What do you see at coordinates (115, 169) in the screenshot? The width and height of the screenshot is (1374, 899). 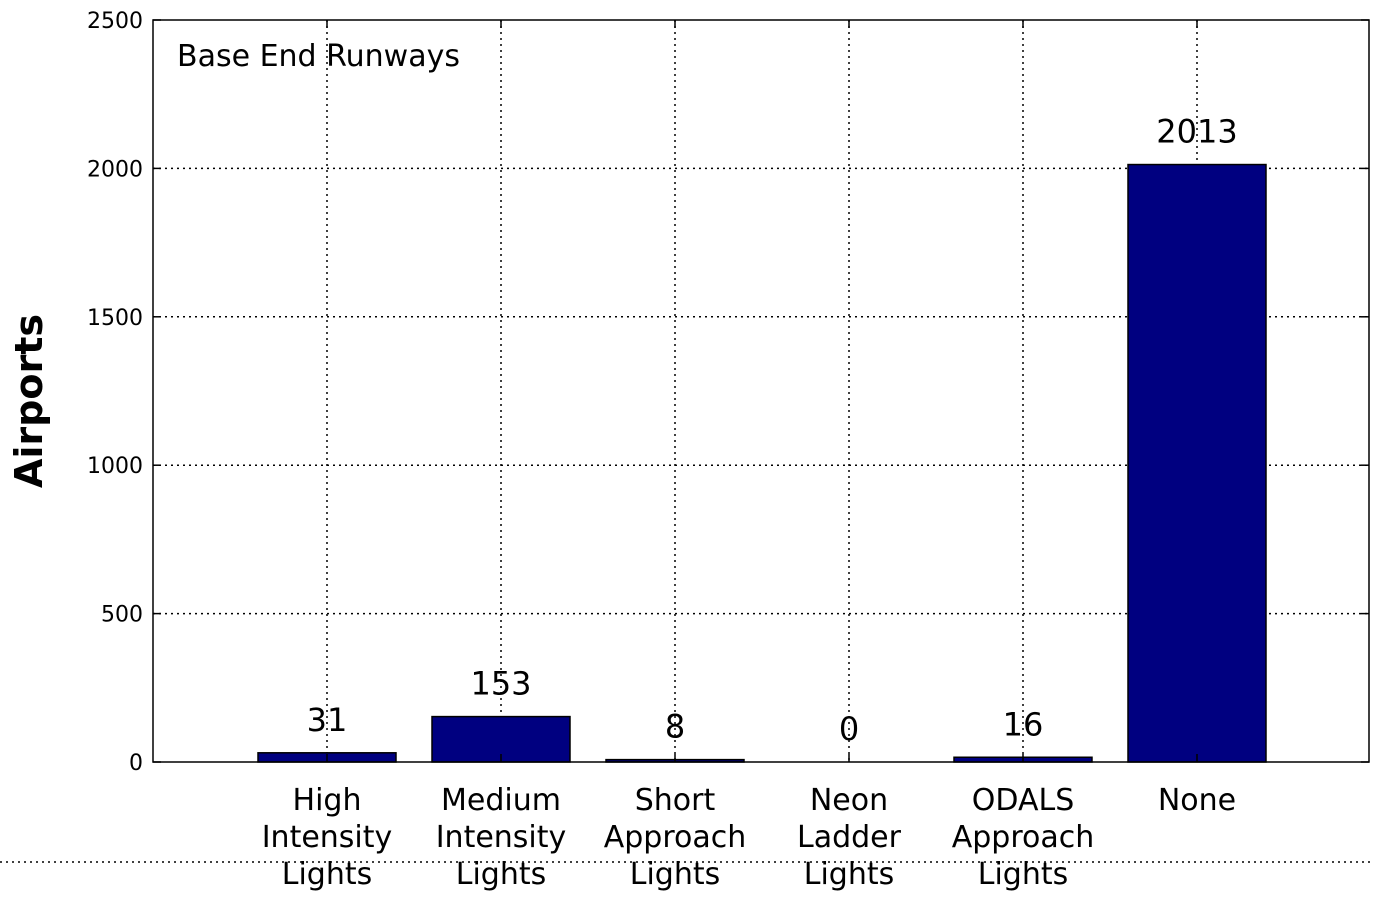 I see `y-tick-label: 2000` at bounding box center [115, 169].